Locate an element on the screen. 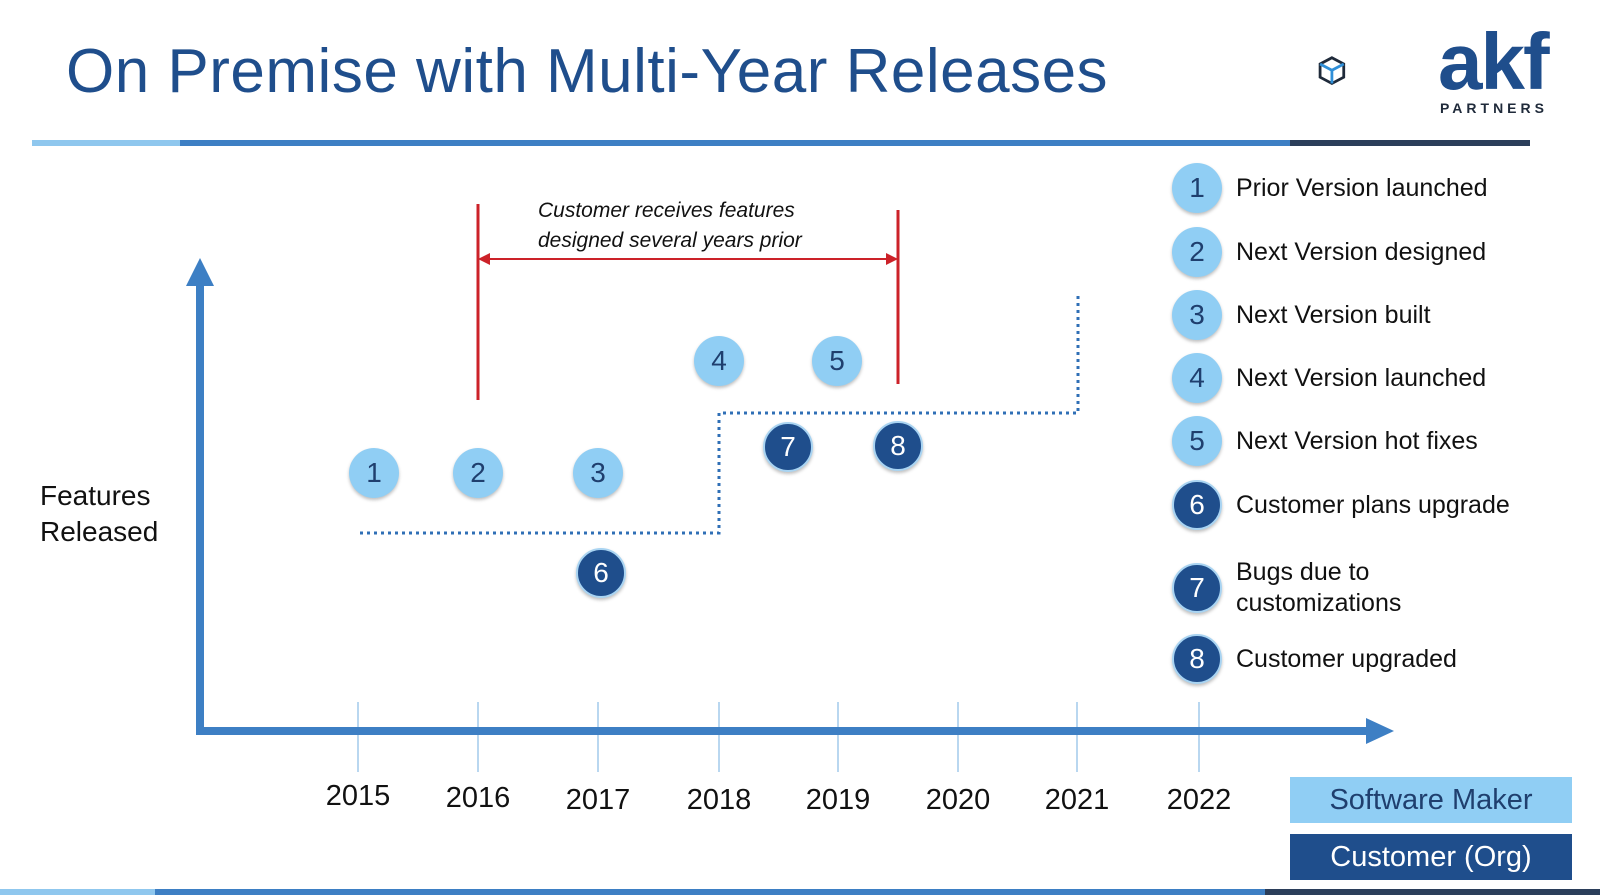 The height and width of the screenshot is (895, 1600). badge-3: 3 is located at coordinates (598, 473).